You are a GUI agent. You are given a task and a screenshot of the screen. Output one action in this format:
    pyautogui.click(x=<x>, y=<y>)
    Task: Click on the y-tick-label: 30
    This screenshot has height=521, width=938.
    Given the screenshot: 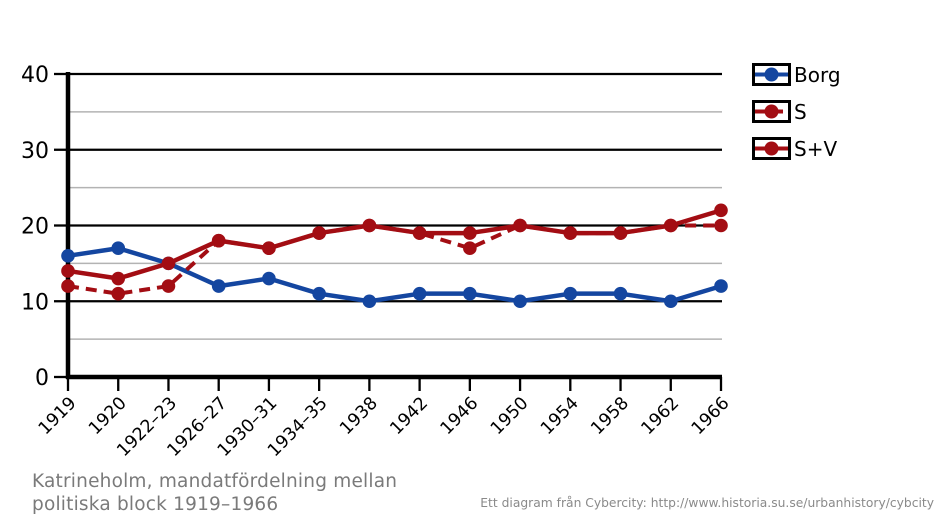 What is the action you would take?
    pyautogui.click(x=35, y=151)
    